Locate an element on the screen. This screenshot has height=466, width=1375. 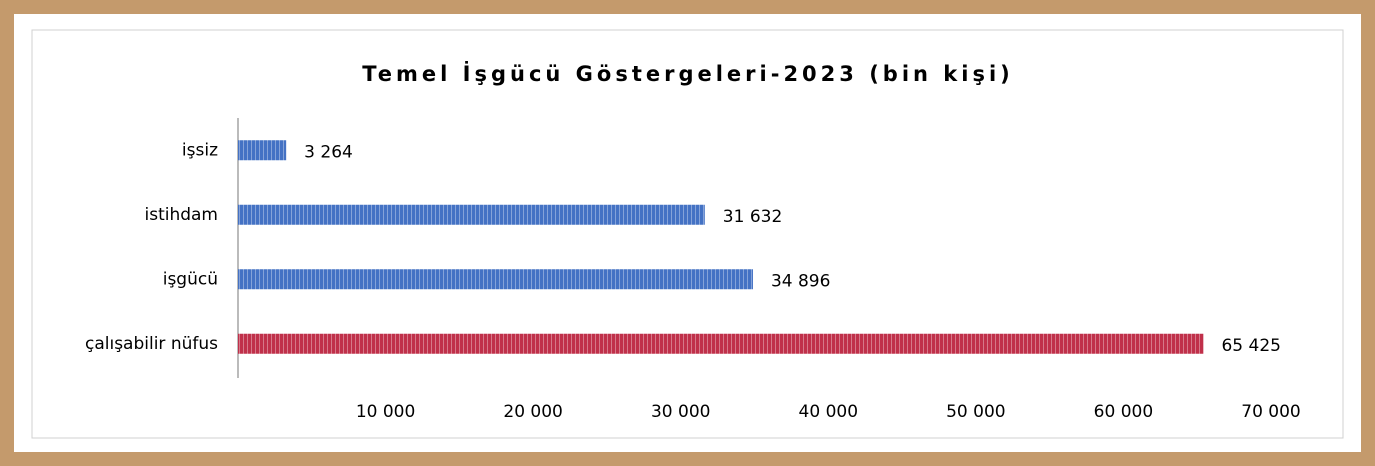
x-tick-label: 50 000 is located at coordinates (975, 412).